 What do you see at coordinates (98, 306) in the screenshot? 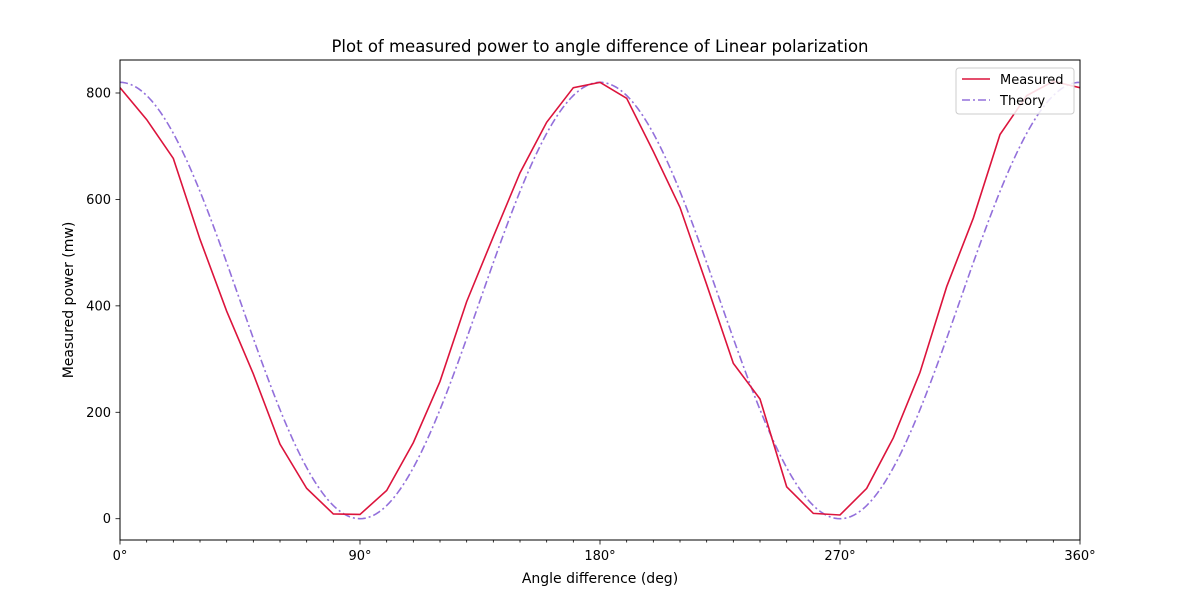
I see `y-tick-label: 400` at bounding box center [98, 306].